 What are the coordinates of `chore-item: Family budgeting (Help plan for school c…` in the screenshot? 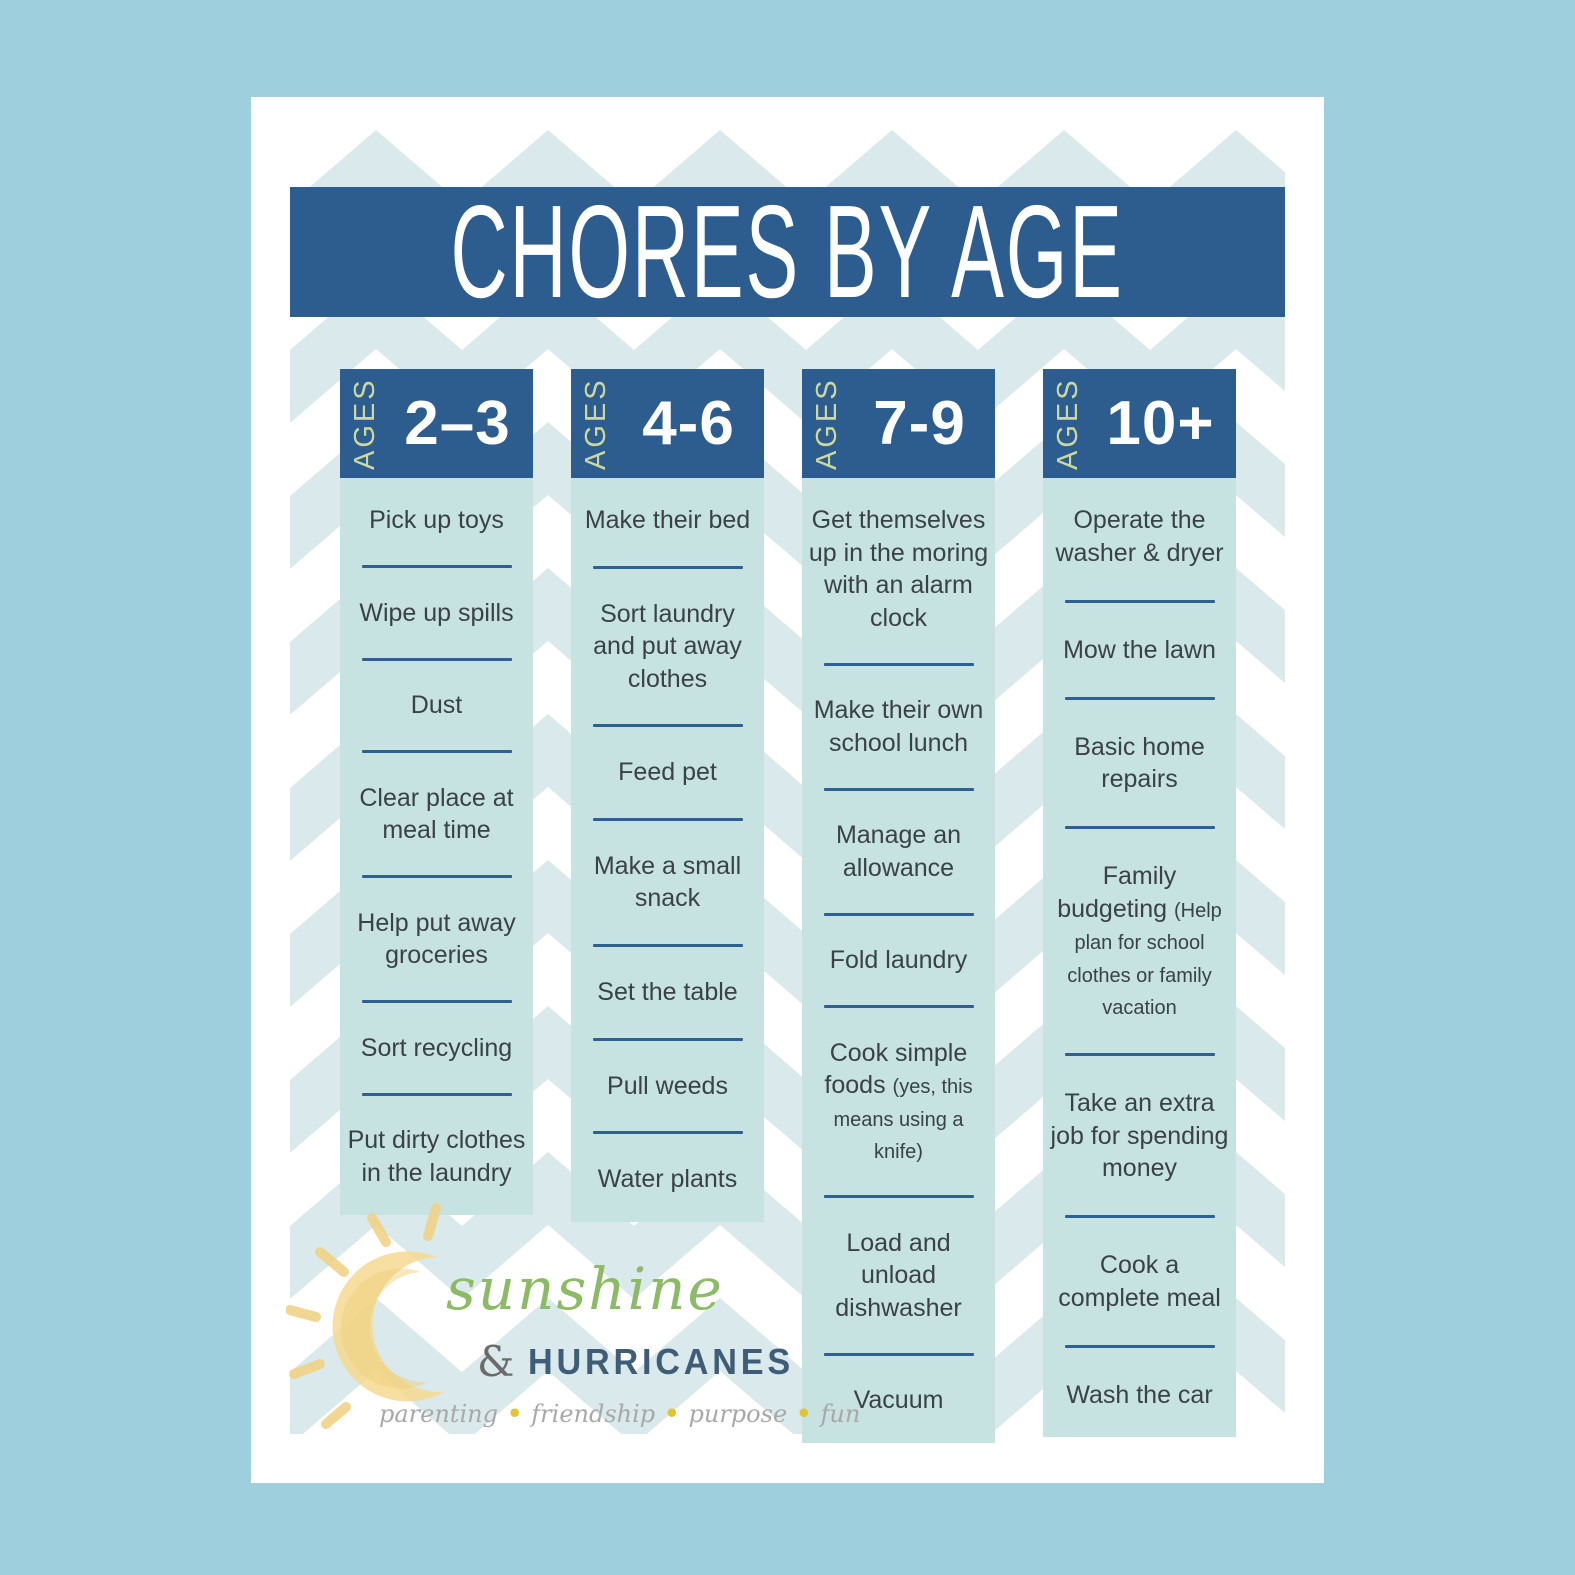 It's located at (1139, 941).